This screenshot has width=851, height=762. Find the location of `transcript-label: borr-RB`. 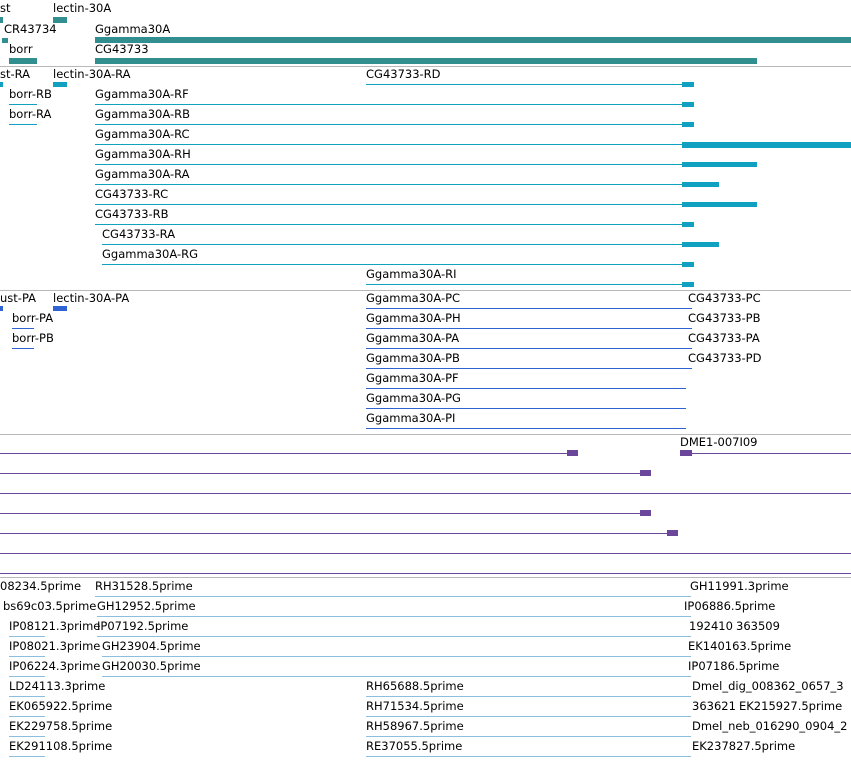

transcript-label: borr-RB is located at coordinates (30, 94).